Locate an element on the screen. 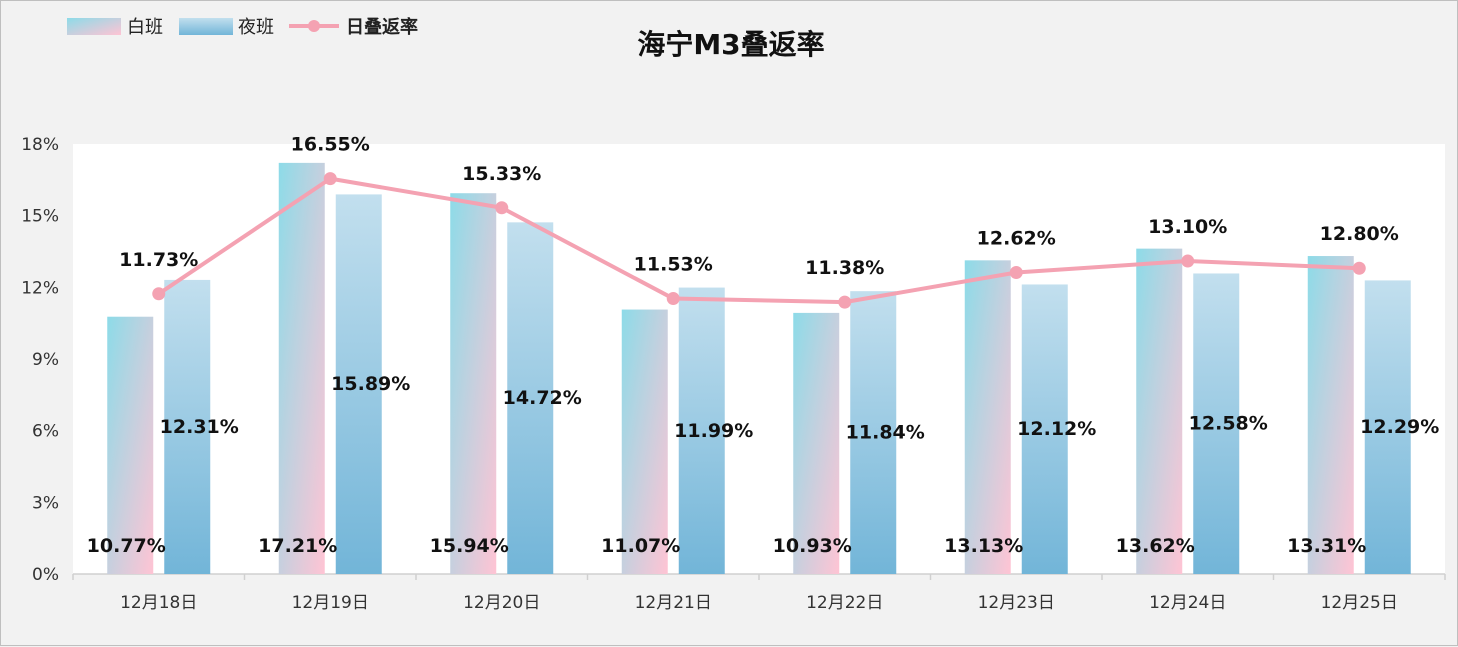 The height and width of the screenshot is (647, 1458). data-label-day: 11.07% is located at coordinates (640, 546).